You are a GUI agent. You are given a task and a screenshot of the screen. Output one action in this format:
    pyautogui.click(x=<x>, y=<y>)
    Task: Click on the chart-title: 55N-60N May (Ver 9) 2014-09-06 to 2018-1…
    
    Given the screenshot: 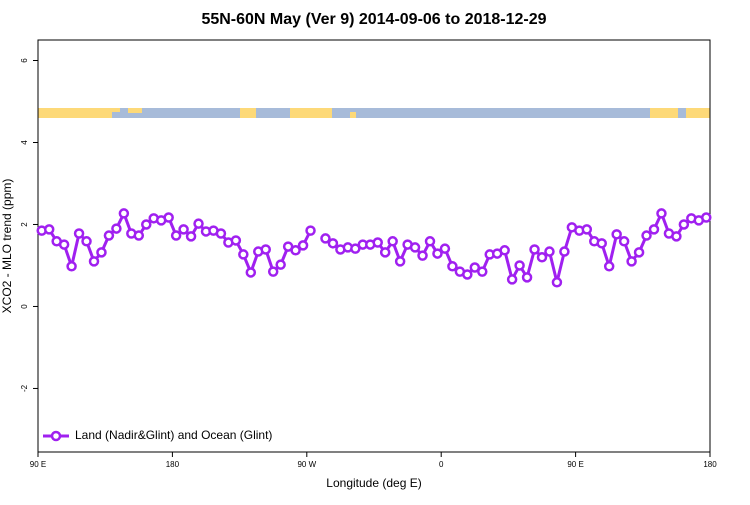 What is the action you would take?
    pyautogui.click(x=373, y=19)
    